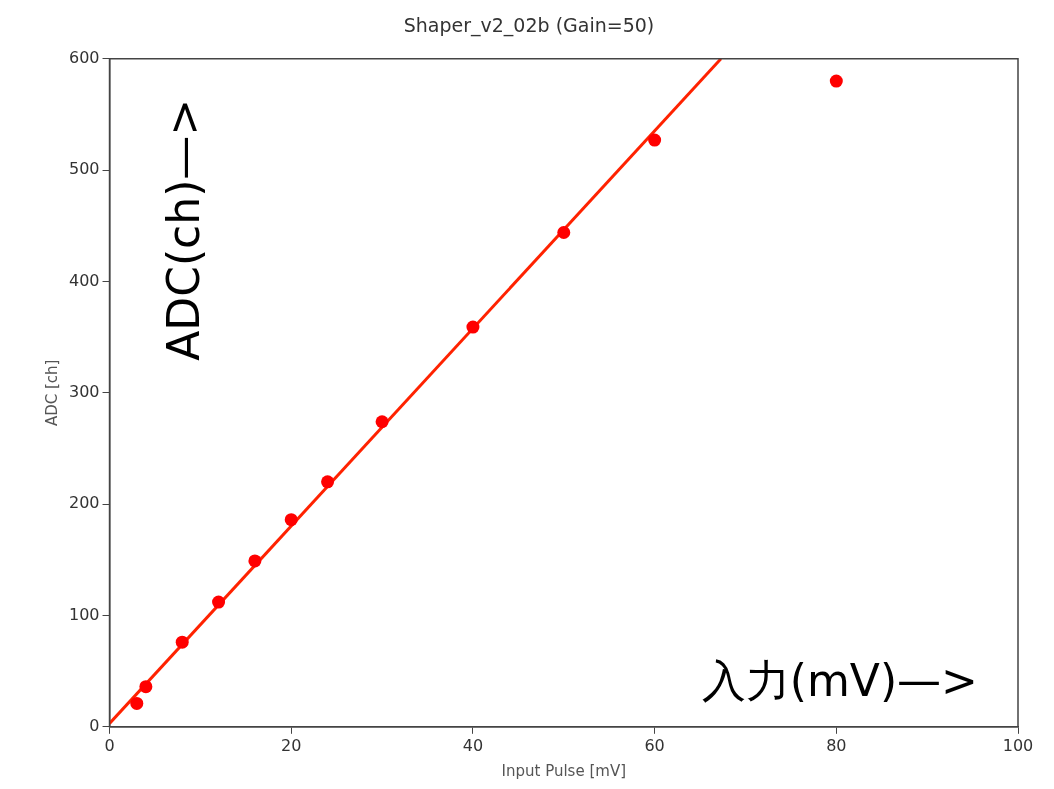 This screenshot has height=789, width=1054. Describe the element at coordinates (839, 681) in the screenshot. I see `annotation: 入力(mV)—>` at that location.